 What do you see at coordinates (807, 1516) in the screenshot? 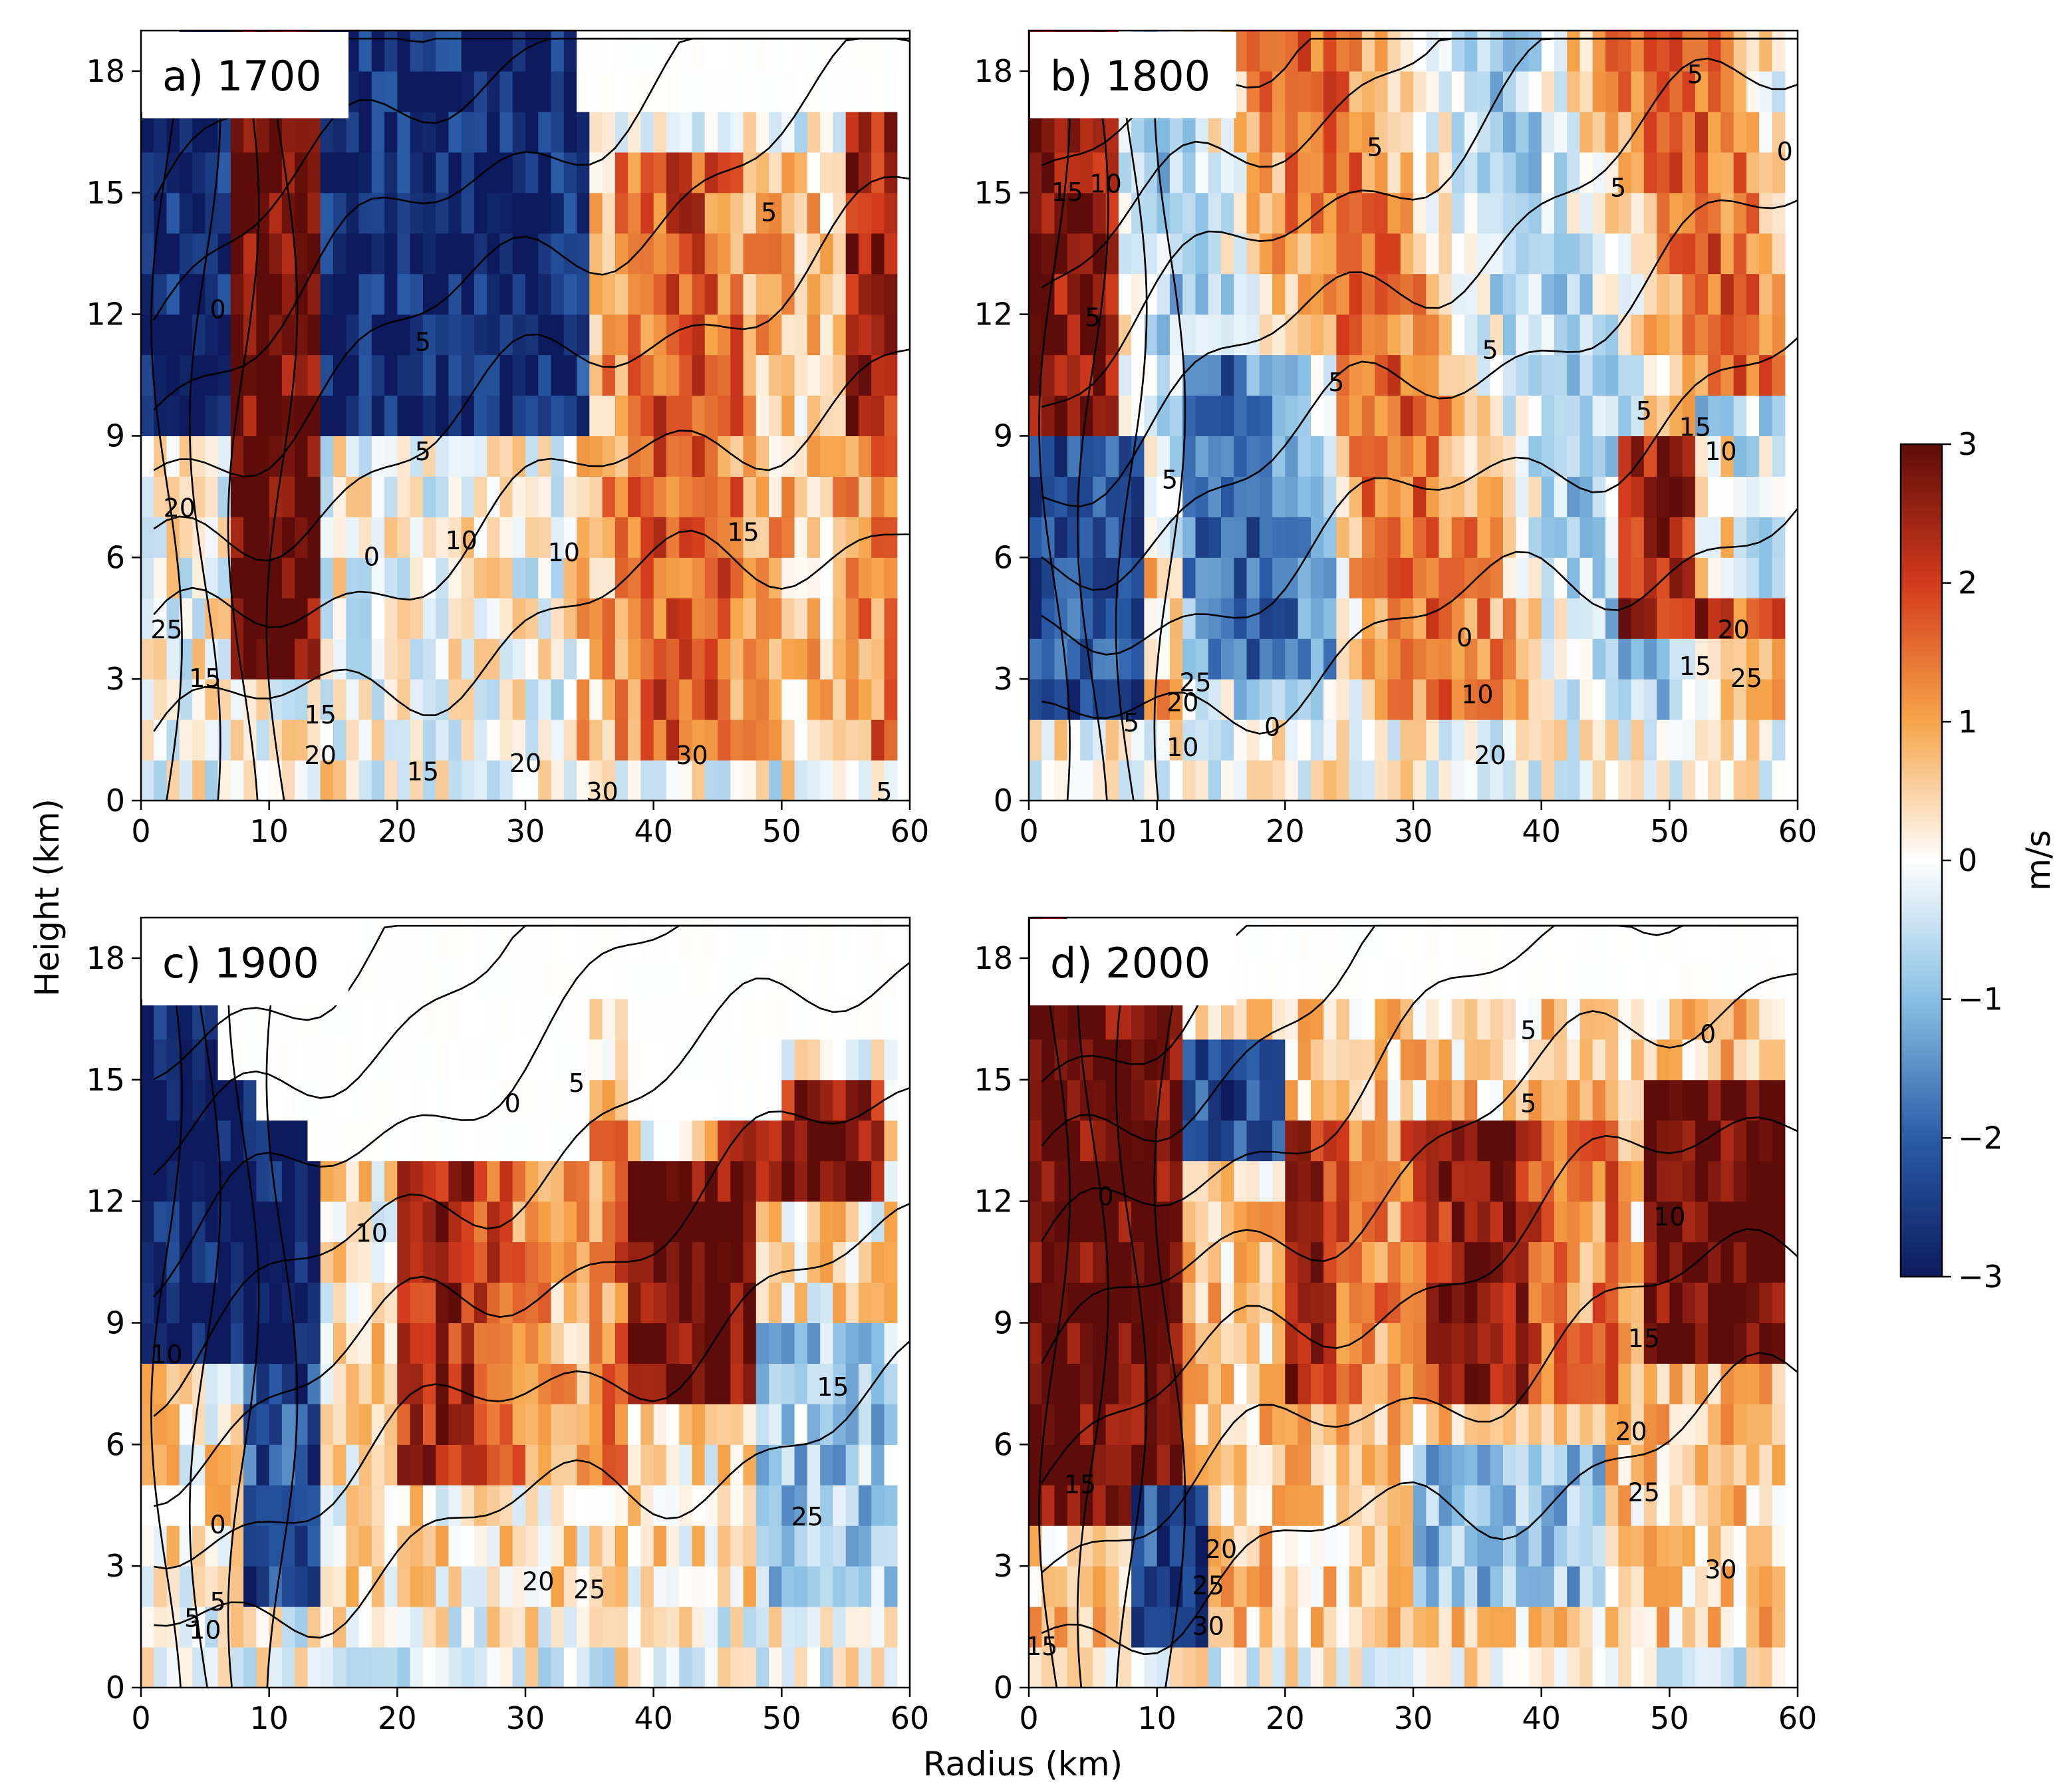
I see `contour-label: 25` at bounding box center [807, 1516].